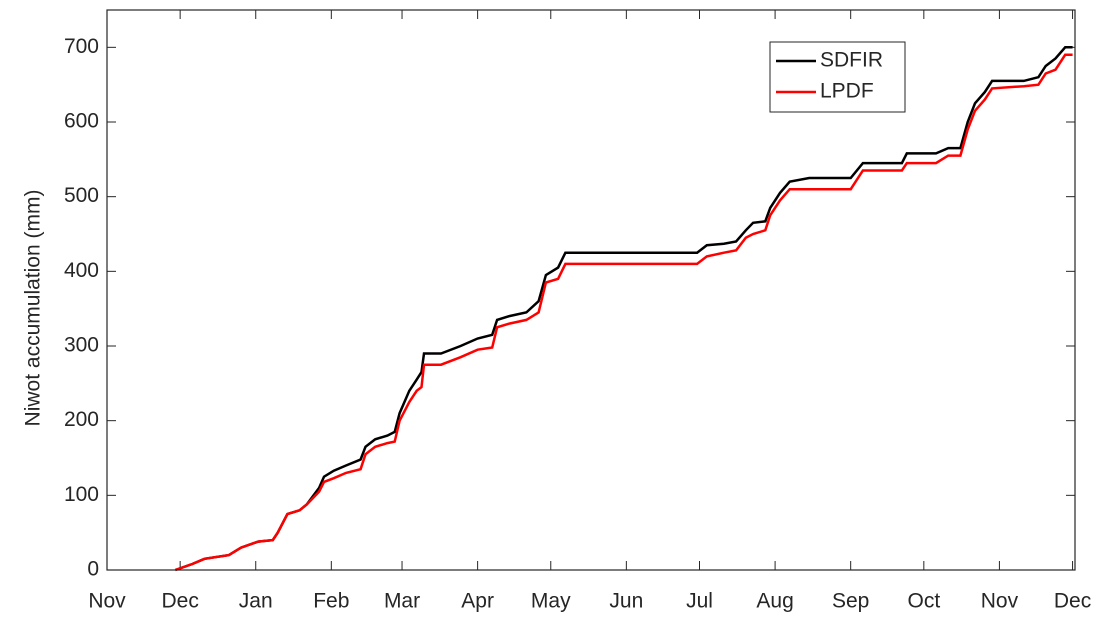 This screenshot has width=1106, height=620. Describe the element at coordinates (331, 601) in the screenshot. I see `x-tick-label: Feb` at that location.